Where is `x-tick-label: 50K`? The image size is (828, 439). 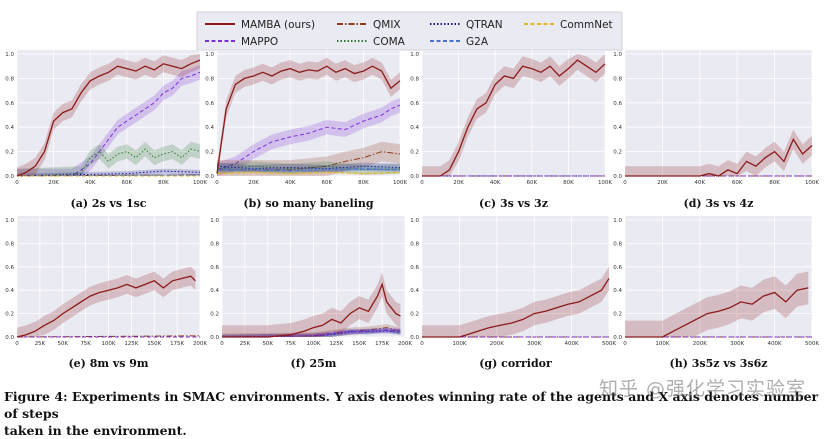 x-tick-label: 50K is located at coordinates (267, 344).